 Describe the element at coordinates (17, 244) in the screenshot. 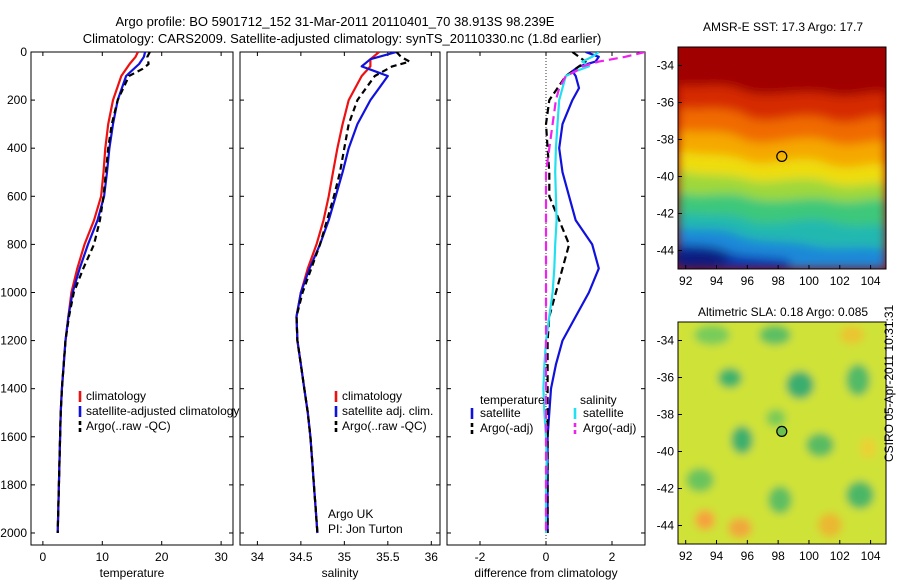

I see `y-tick-label: 800` at that location.